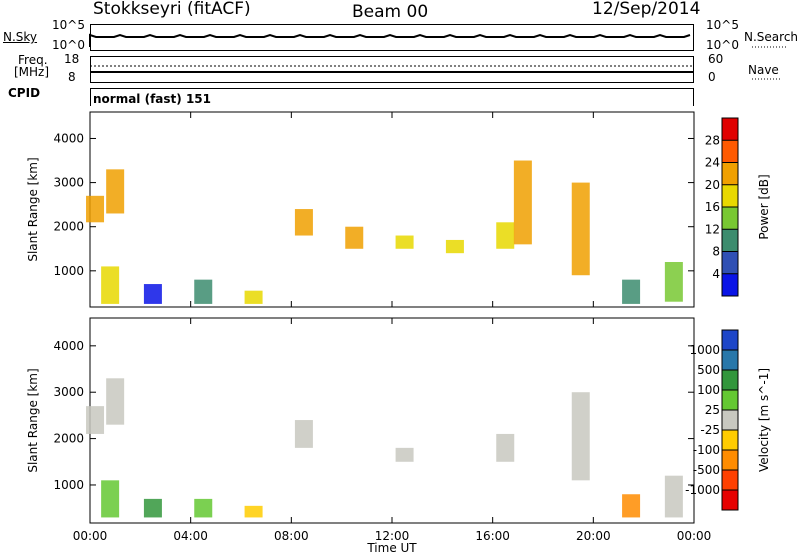 The width and height of the screenshot is (800, 554). What do you see at coordinates (712, 410) in the screenshot?
I see `colorbar-label-1-3: 25` at bounding box center [712, 410].